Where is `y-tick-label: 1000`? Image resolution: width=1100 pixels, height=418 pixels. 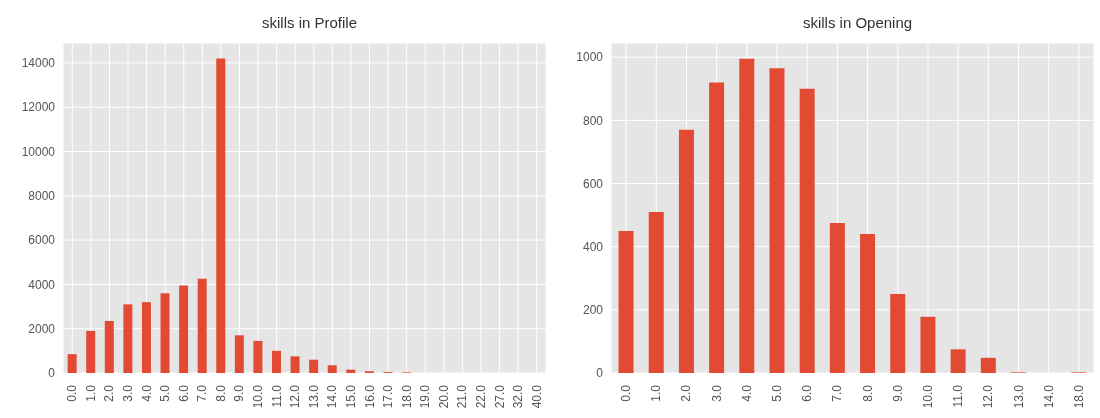 y-tick-label: 1000 is located at coordinates (590, 57).